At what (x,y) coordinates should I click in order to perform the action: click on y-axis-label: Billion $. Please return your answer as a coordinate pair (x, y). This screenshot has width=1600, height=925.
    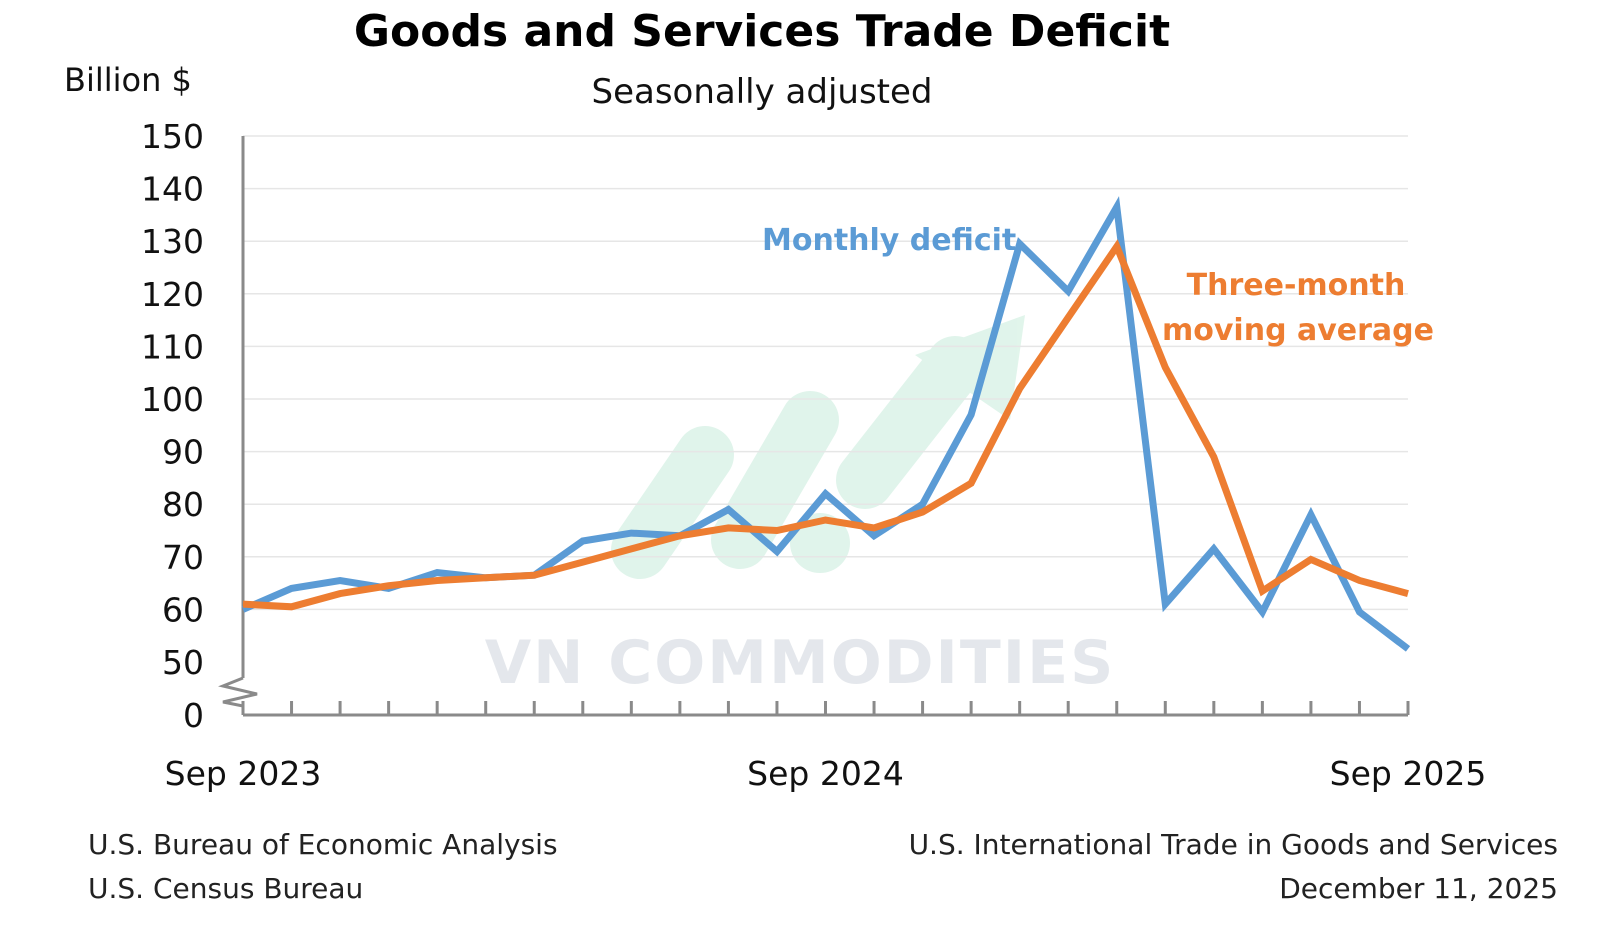
    Looking at the image, I should click on (128, 80).